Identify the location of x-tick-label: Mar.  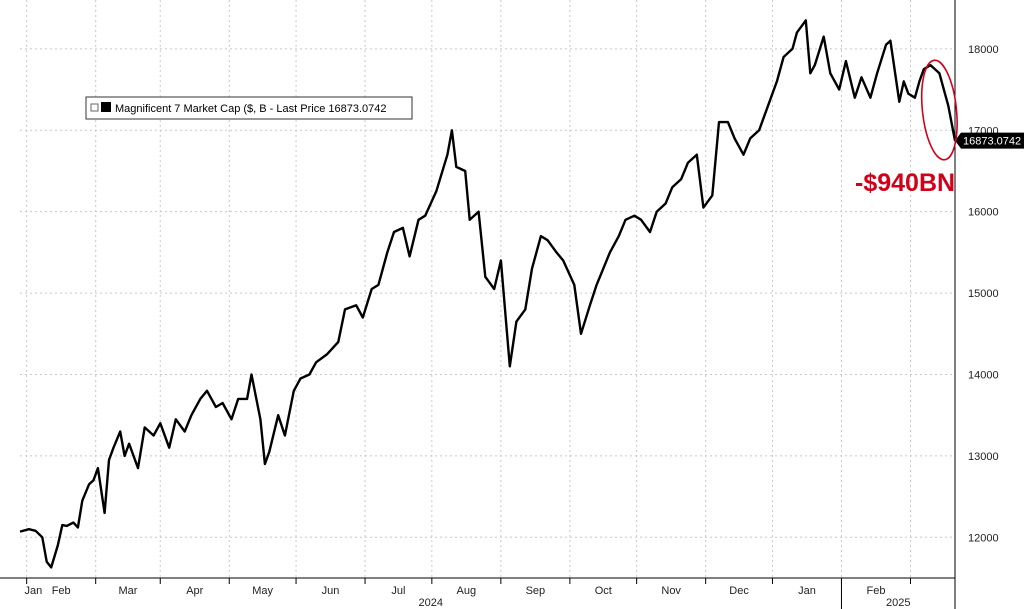
(127, 591).